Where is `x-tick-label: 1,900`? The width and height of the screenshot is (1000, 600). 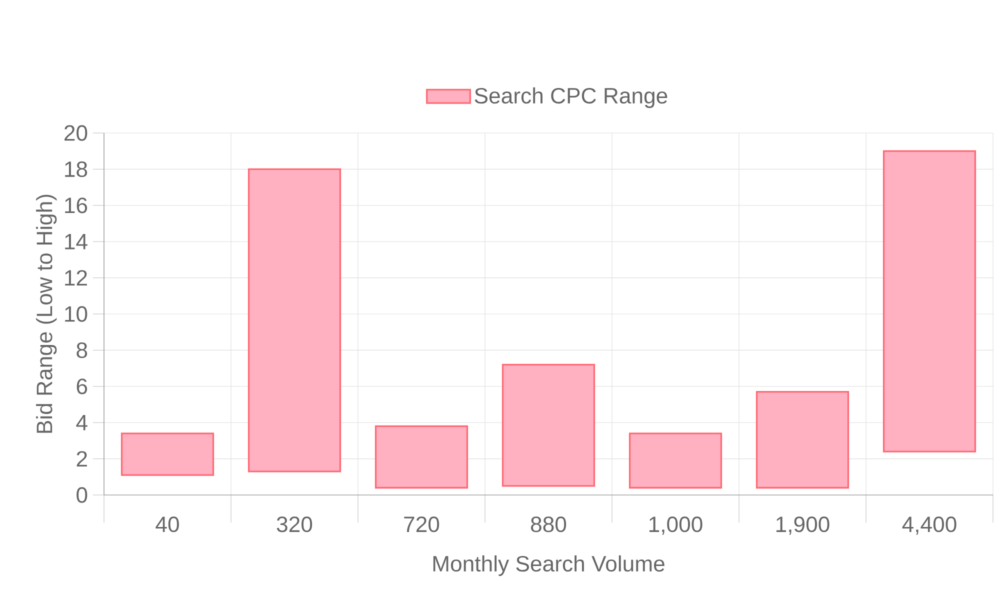
x-tick-label: 1,900 is located at coordinates (803, 525).